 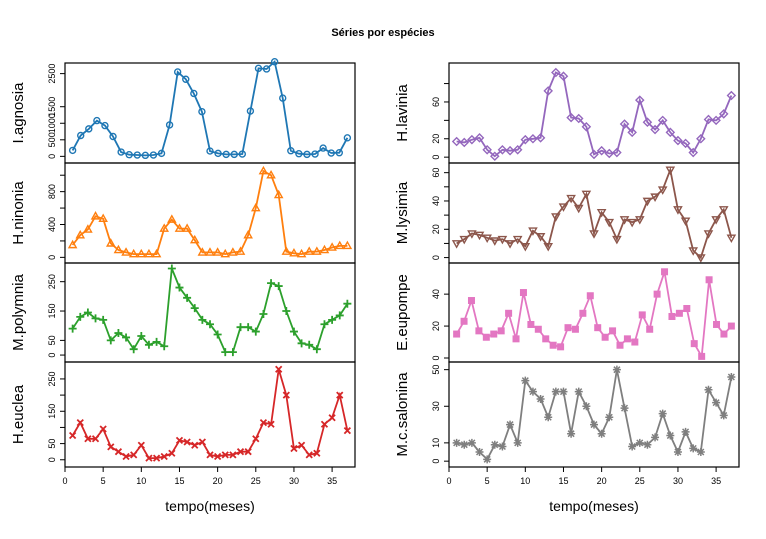 What do you see at coordinates (52, 139) in the screenshot?
I see `y-tick-label: 500` at bounding box center [52, 139].